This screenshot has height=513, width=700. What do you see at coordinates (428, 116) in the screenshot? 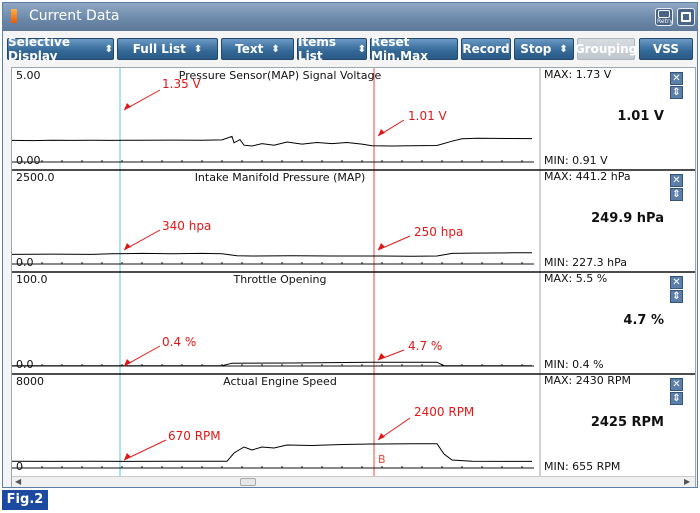
I see `annotation-cursor-b: 1.01 V` at bounding box center [428, 116].